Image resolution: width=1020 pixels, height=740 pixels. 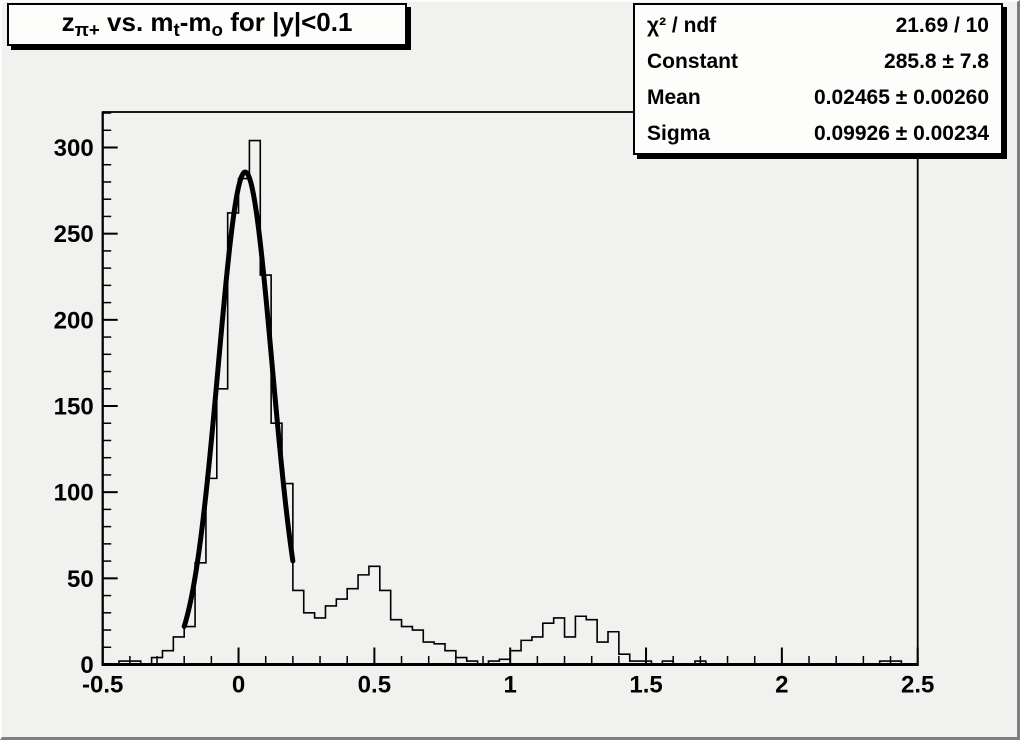 What do you see at coordinates (936, 61) in the screenshot?
I see `stats-value-constant: 285.8 ± 7.8` at bounding box center [936, 61].